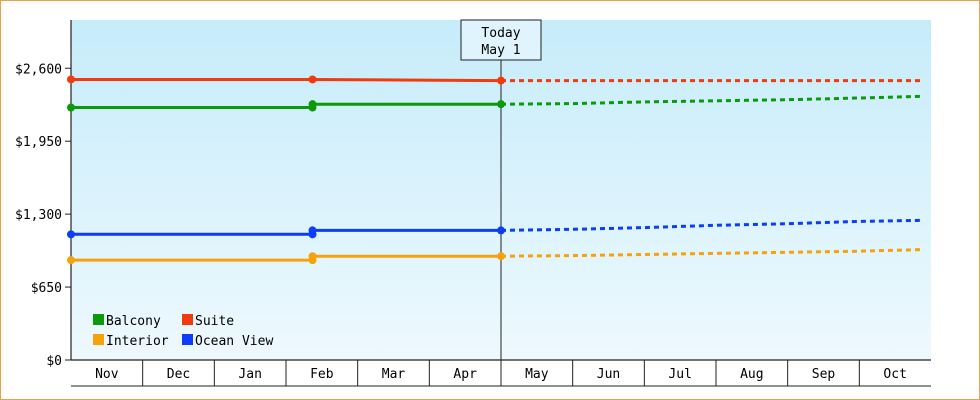 Image resolution: width=980 pixels, height=400 pixels. I want to click on x-tick-label: Feb, so click(322, 374).